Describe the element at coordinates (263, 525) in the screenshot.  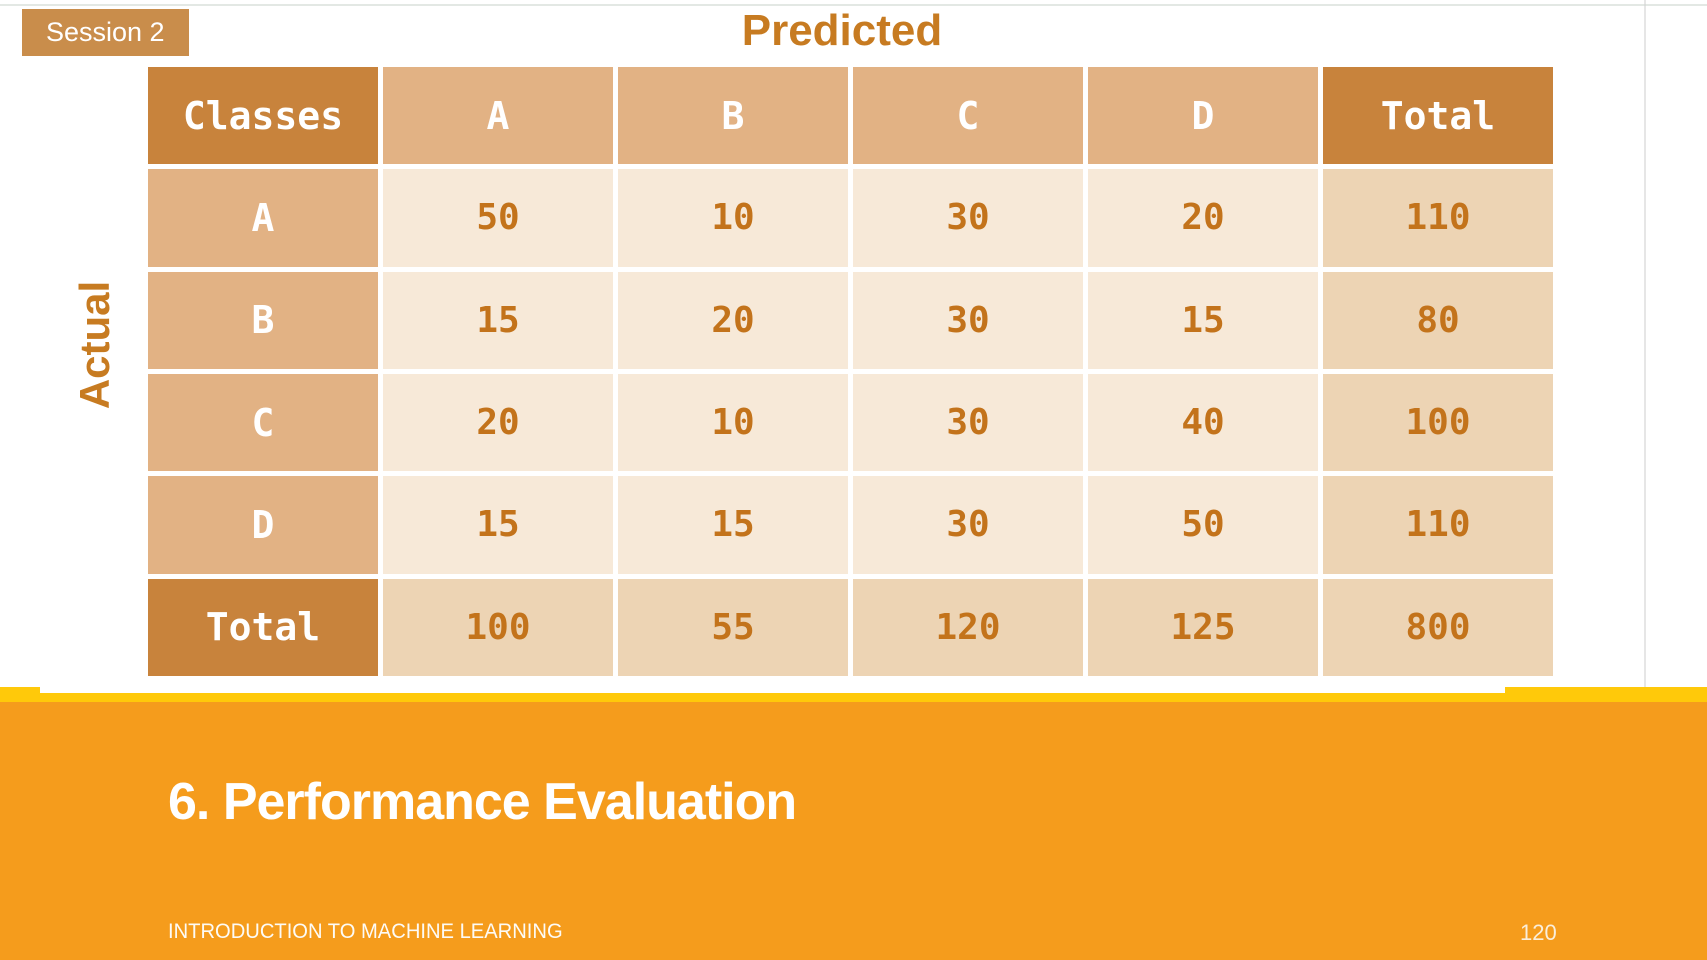
I see `row-header-cell: D` at that location.